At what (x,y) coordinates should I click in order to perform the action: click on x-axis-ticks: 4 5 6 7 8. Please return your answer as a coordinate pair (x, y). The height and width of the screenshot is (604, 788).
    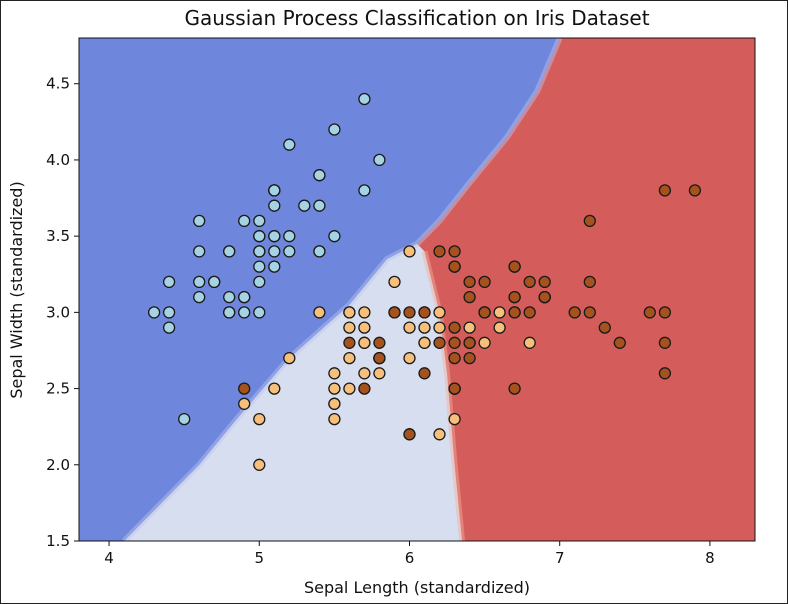
    Looking at the image, I should click on (409, 554).